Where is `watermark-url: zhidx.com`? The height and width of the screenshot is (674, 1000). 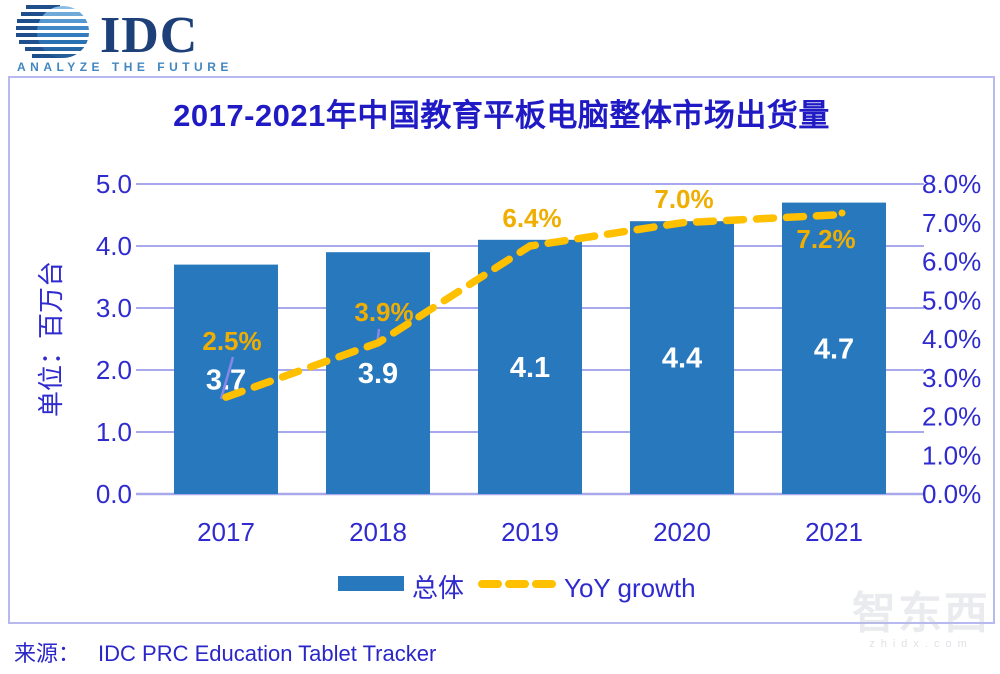 watermark-url: zhidx.com is located at coordinates (921, 644).